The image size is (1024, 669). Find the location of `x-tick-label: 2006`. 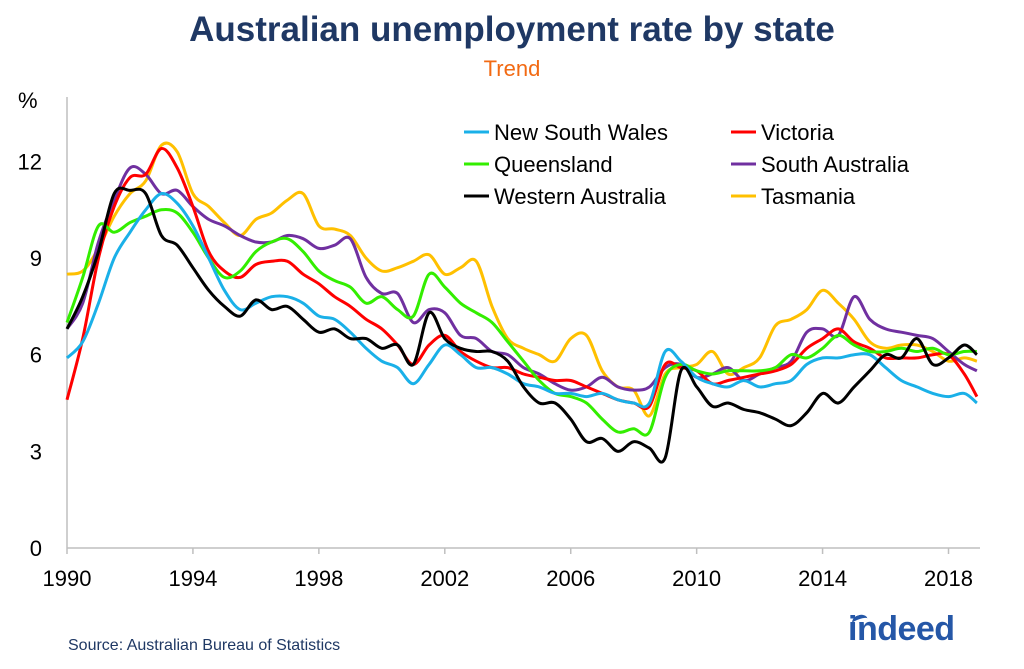

x-tick-label: 2006 is located at coordinates (570, 578).